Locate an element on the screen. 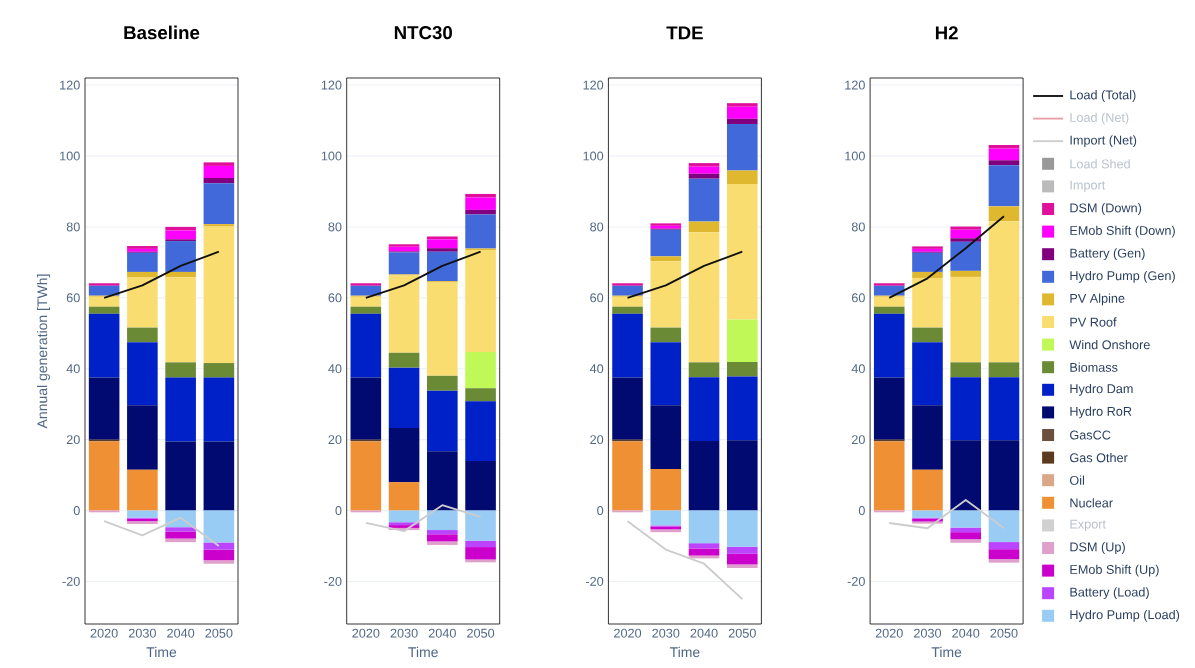  legend-label: Import (Net) is located at coordinates (1103, 141).